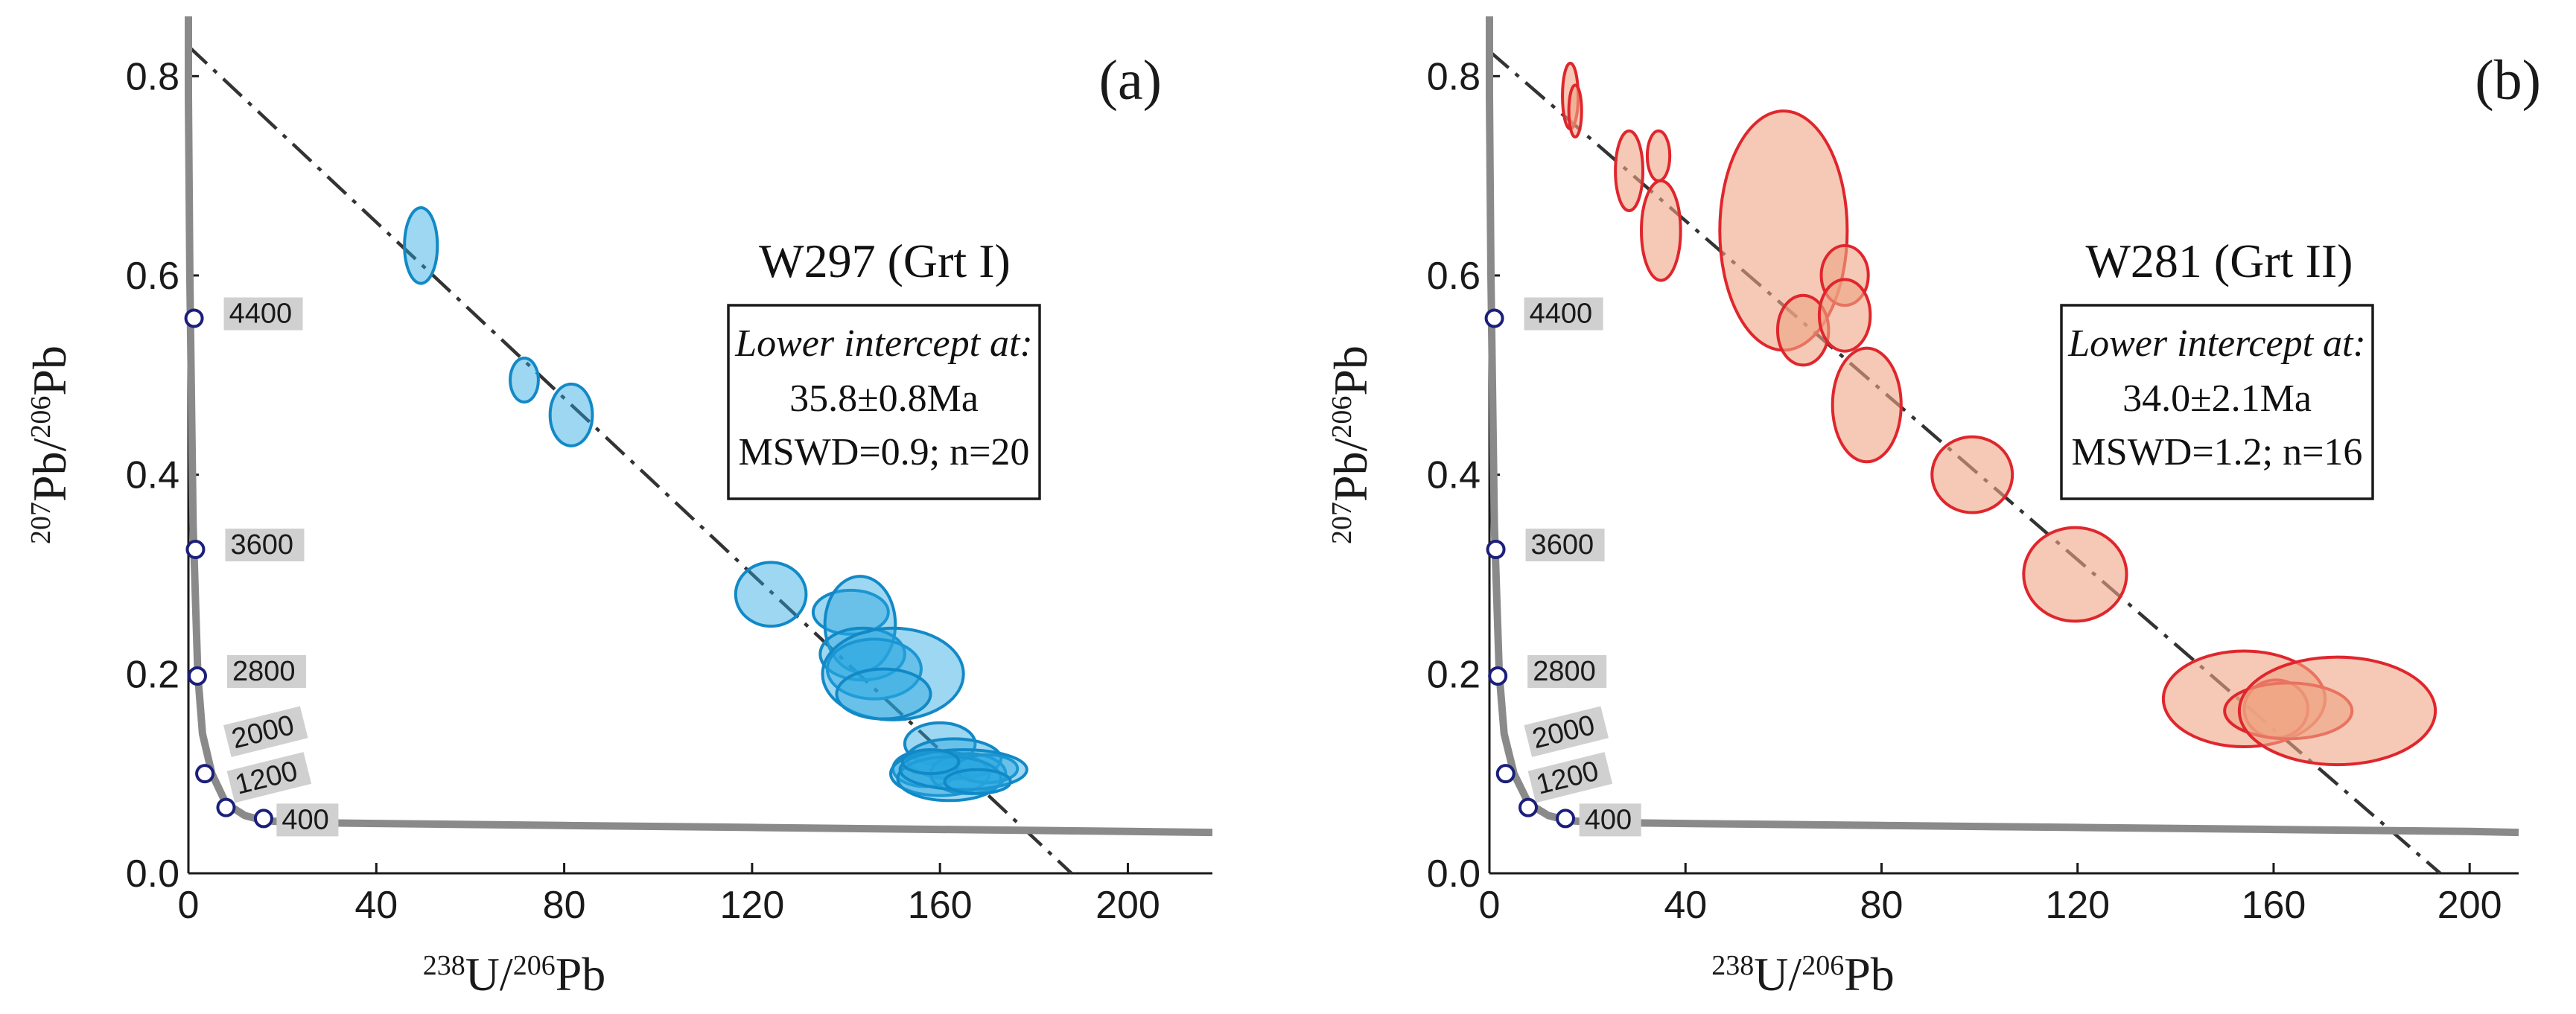 This screenshot has width=2576, height=1014. What do you see at coordinates (884, 452) in the screenshot?
I see `intercept-stats: MSWD=0.9; n=20` at bounding box center [884, 452].